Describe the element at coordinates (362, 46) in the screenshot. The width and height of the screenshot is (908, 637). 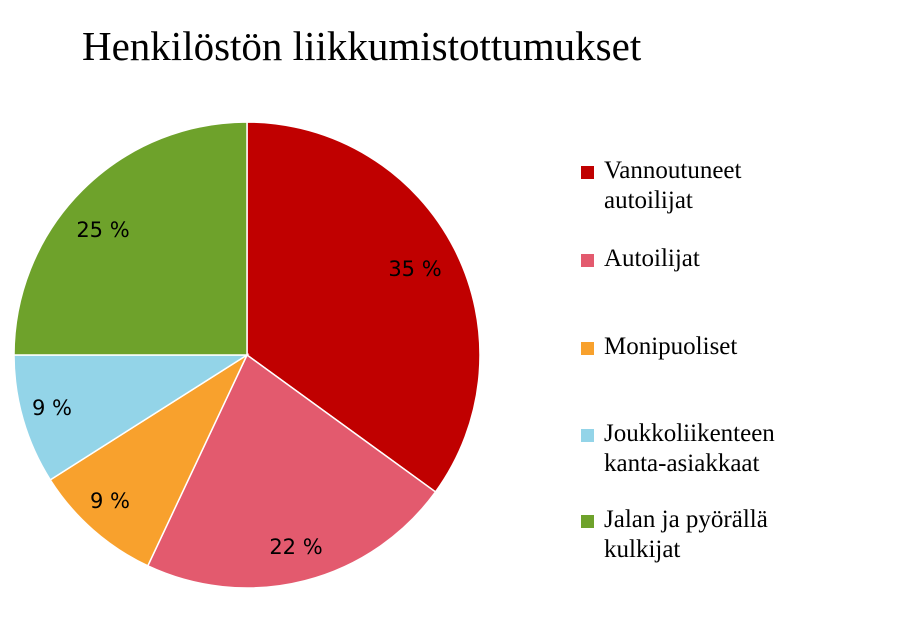
I see `chart-title: Henkilöstön liikkumistottumukset` at that location.